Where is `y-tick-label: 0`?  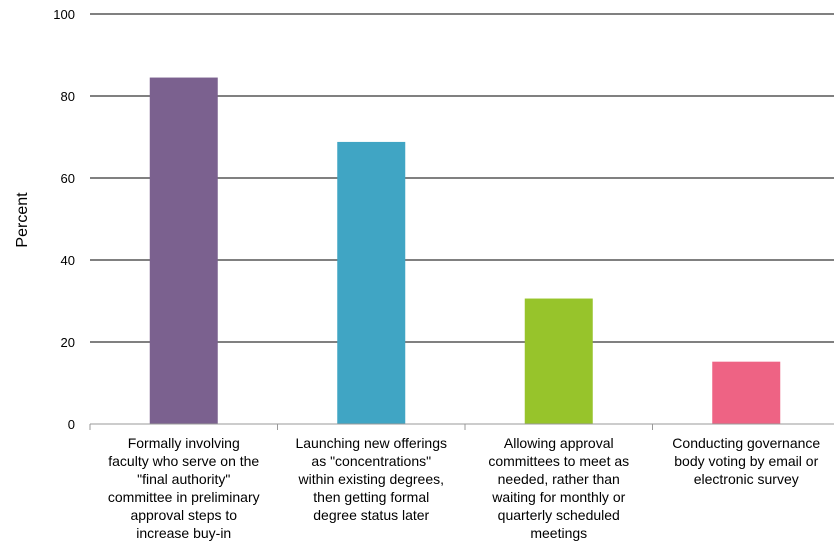
y-tick-label: 0 is located at coordinates (71, 424).